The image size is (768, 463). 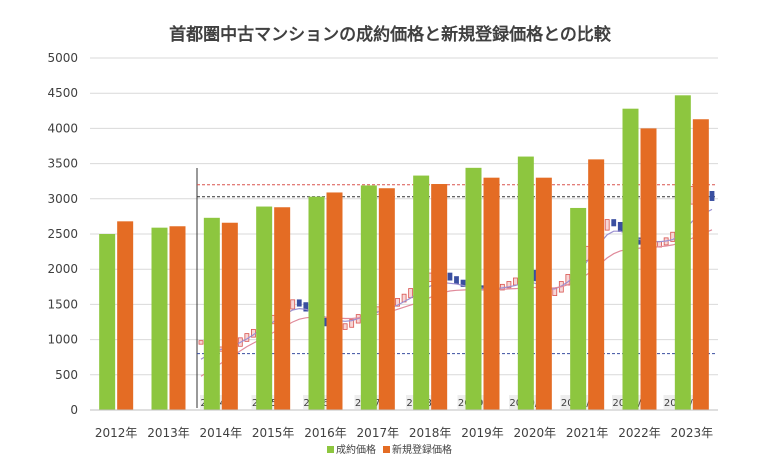 I want to click on x-tick-label: 2018年, so click(x=430, y=433).